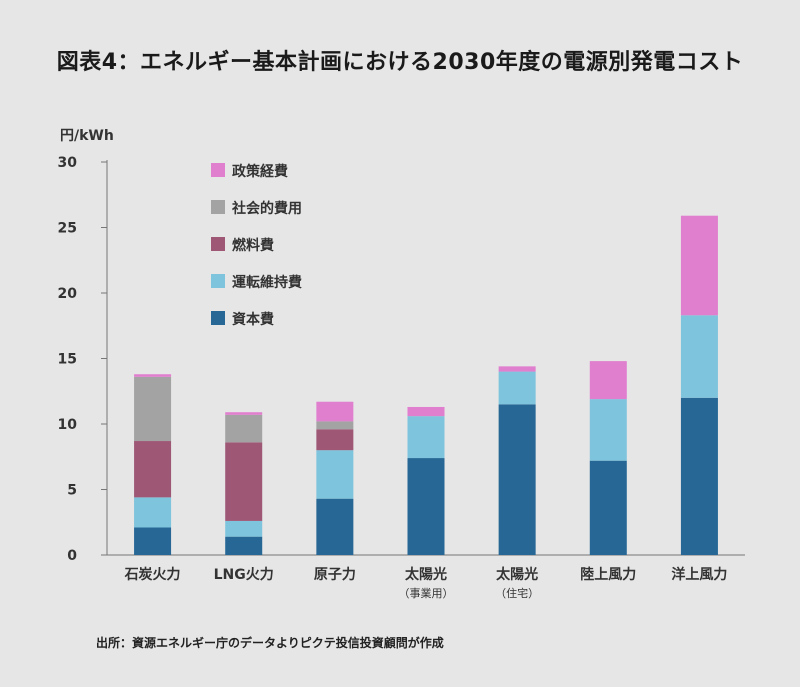  What do you see at coordinates (253, 245) in the screenshot?
I see `legend-label: 燃料費` at bounding box center [253, 245].